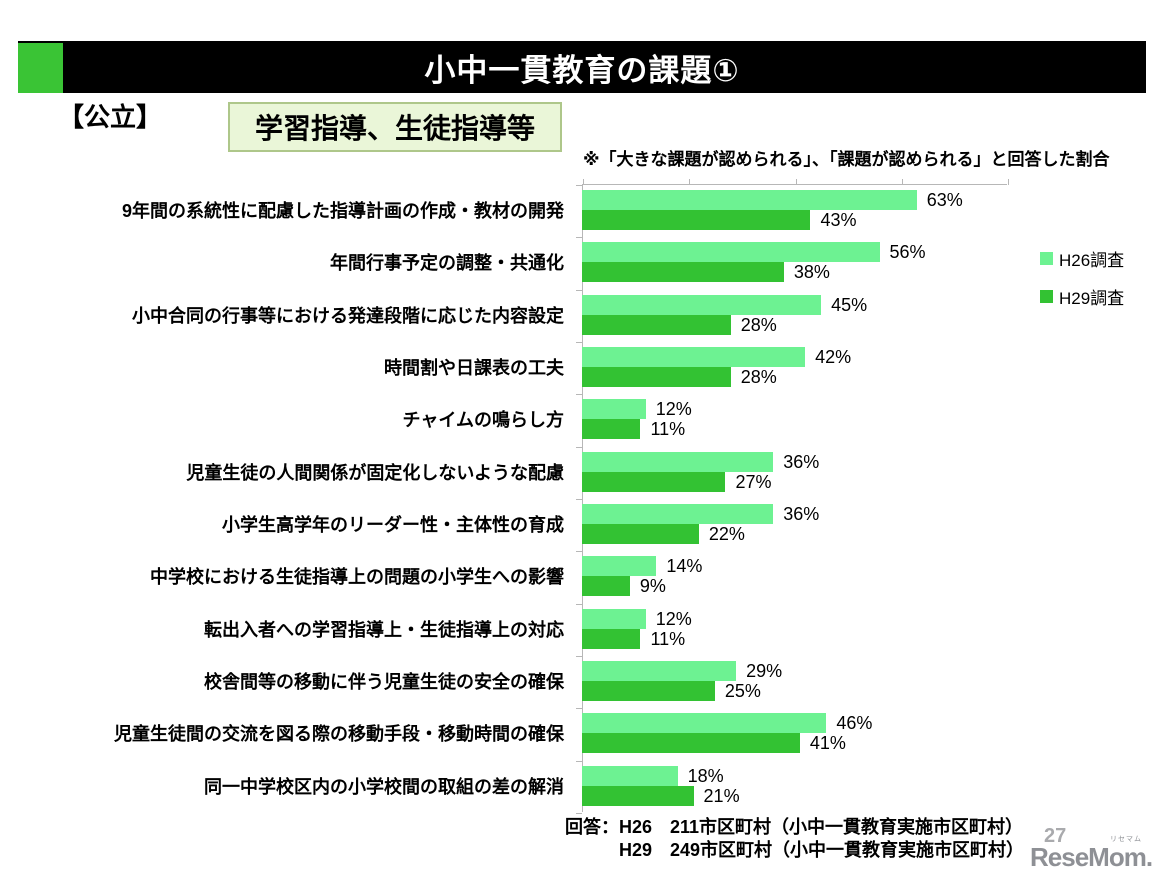 The height and width of the screenshot is (879, 1164). What do you see at coordinates (652, 586) in the screenshot?
I see `value-label-H29調査: 9%` at bounding box center [652, 586].